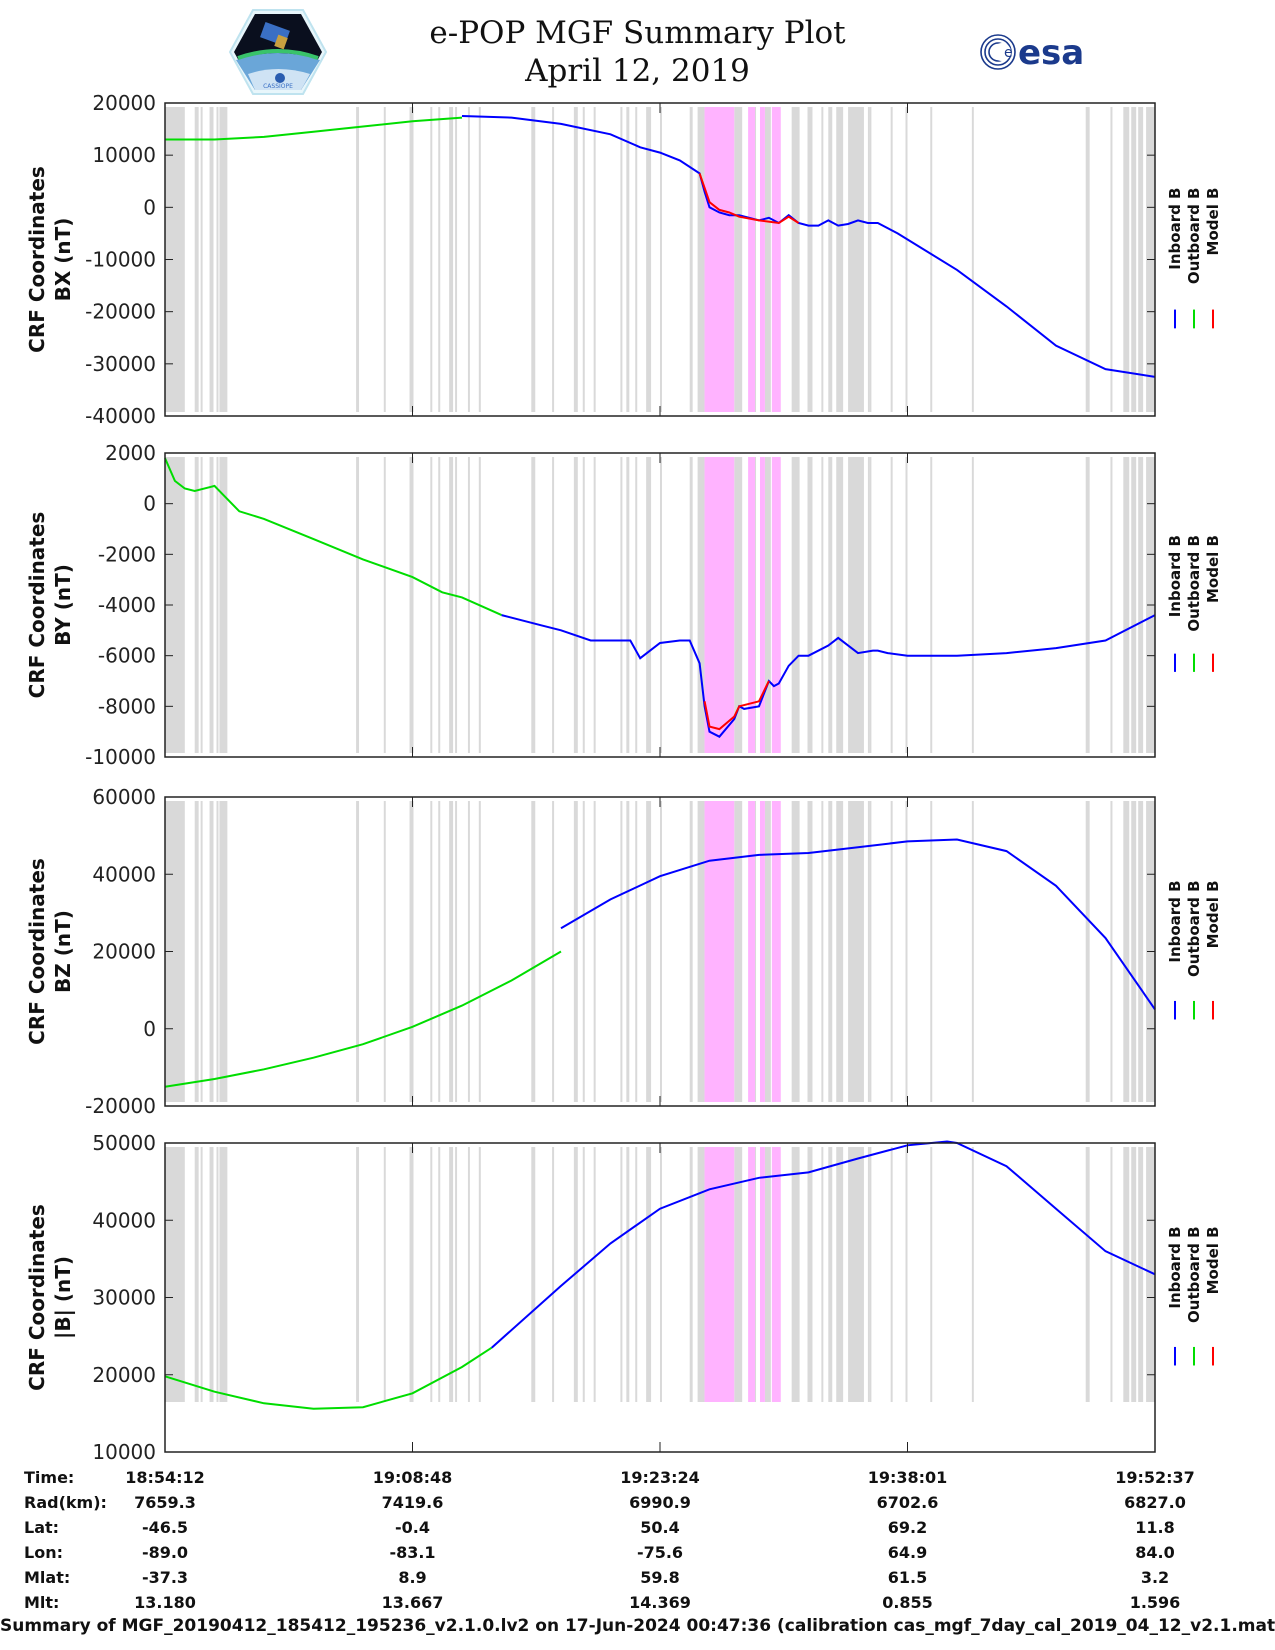  I want to click on table-row-label: Lon:, so click(43, 1552).